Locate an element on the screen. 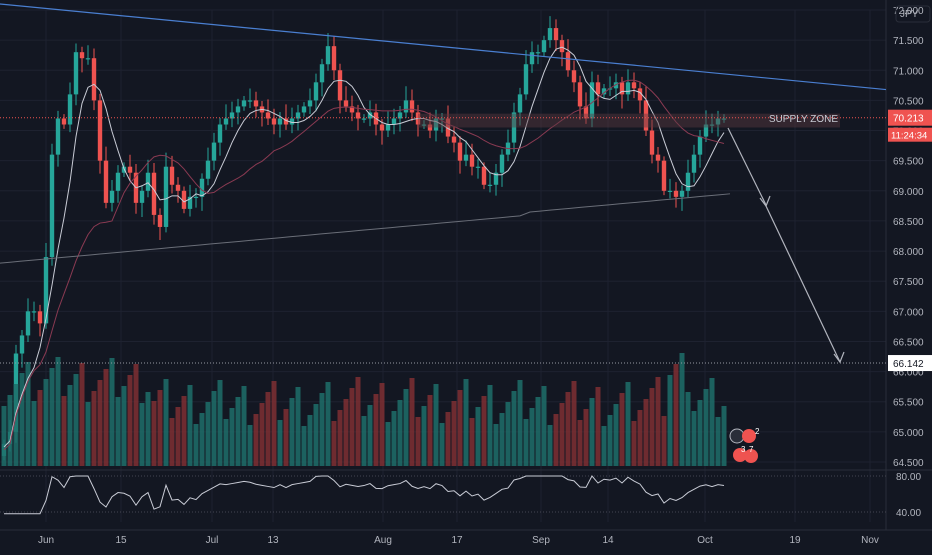 The image size is (932, 555). countdown-text: 11:24:34 is located at coordinates (909, 136).